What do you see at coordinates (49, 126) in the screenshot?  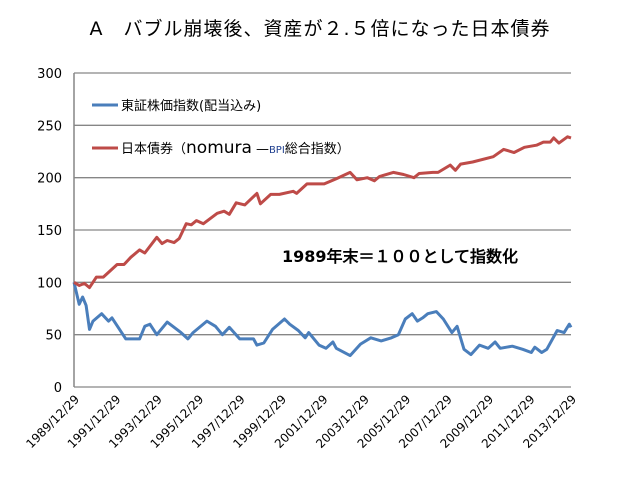 I see `y-tick-label: 250` at bounding box center [49, 126].